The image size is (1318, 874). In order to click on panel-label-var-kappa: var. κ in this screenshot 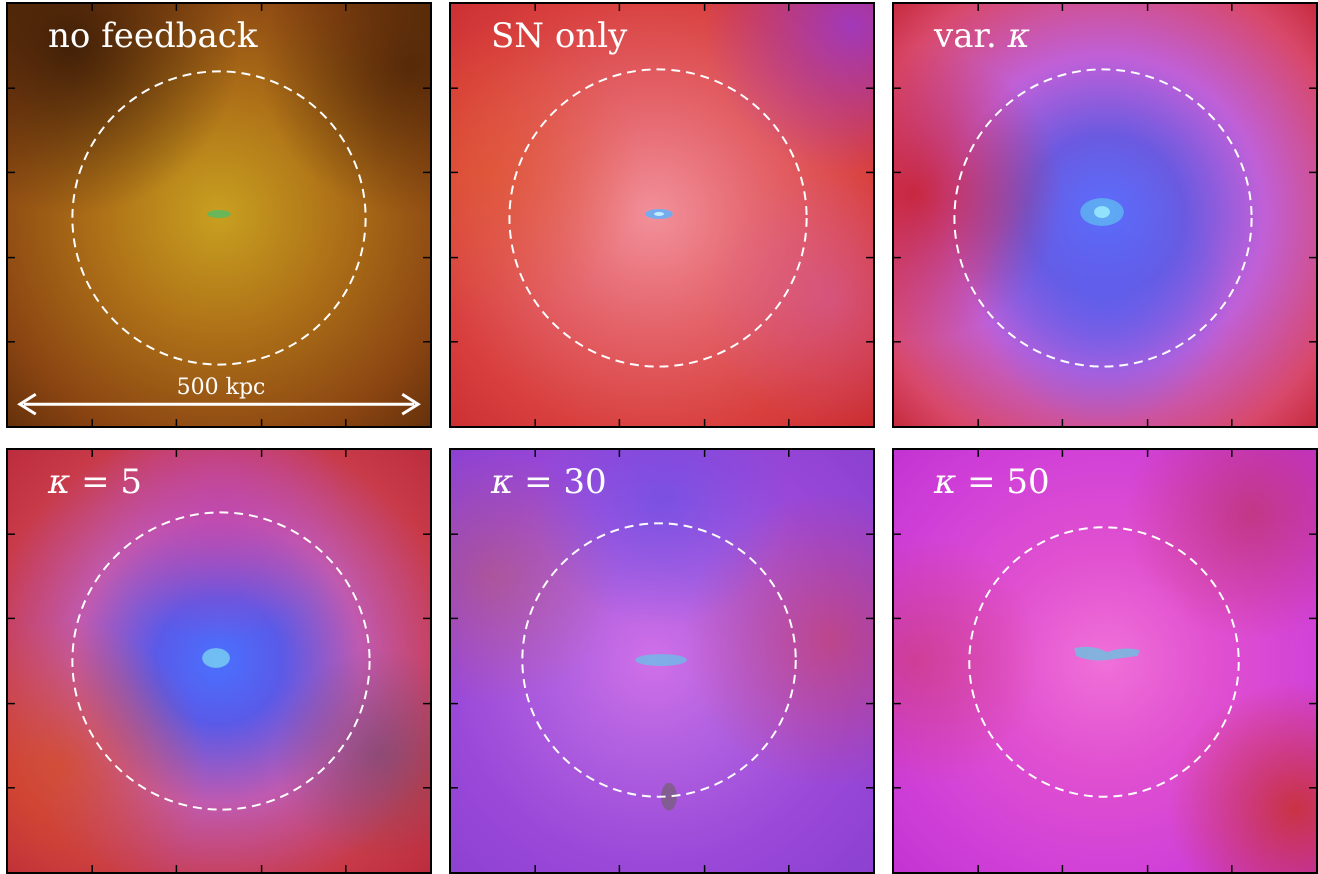, I will do `click(982, 36)`.